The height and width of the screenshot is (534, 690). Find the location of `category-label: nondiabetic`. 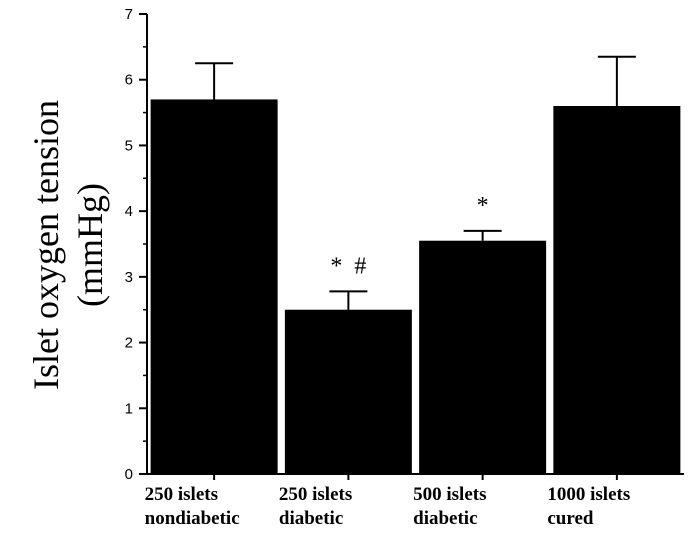

category-label: nondiabetic is located at coordinates (192, 518).